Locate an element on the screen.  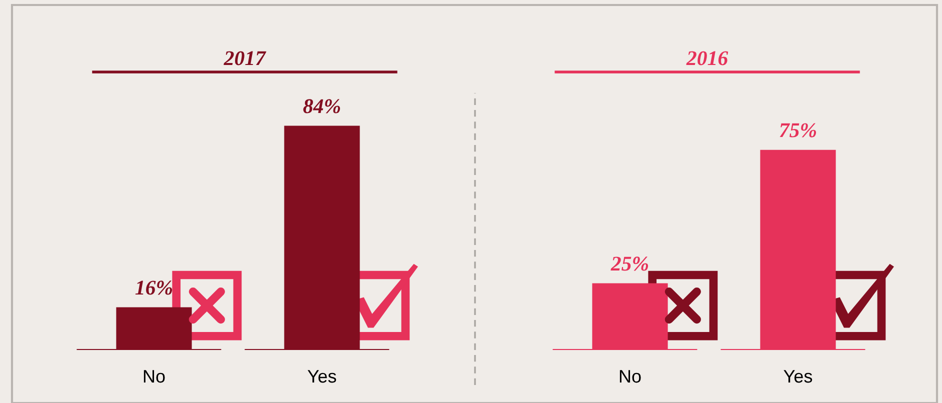
chart-title: 2017 is located at coordinates (245, 58).